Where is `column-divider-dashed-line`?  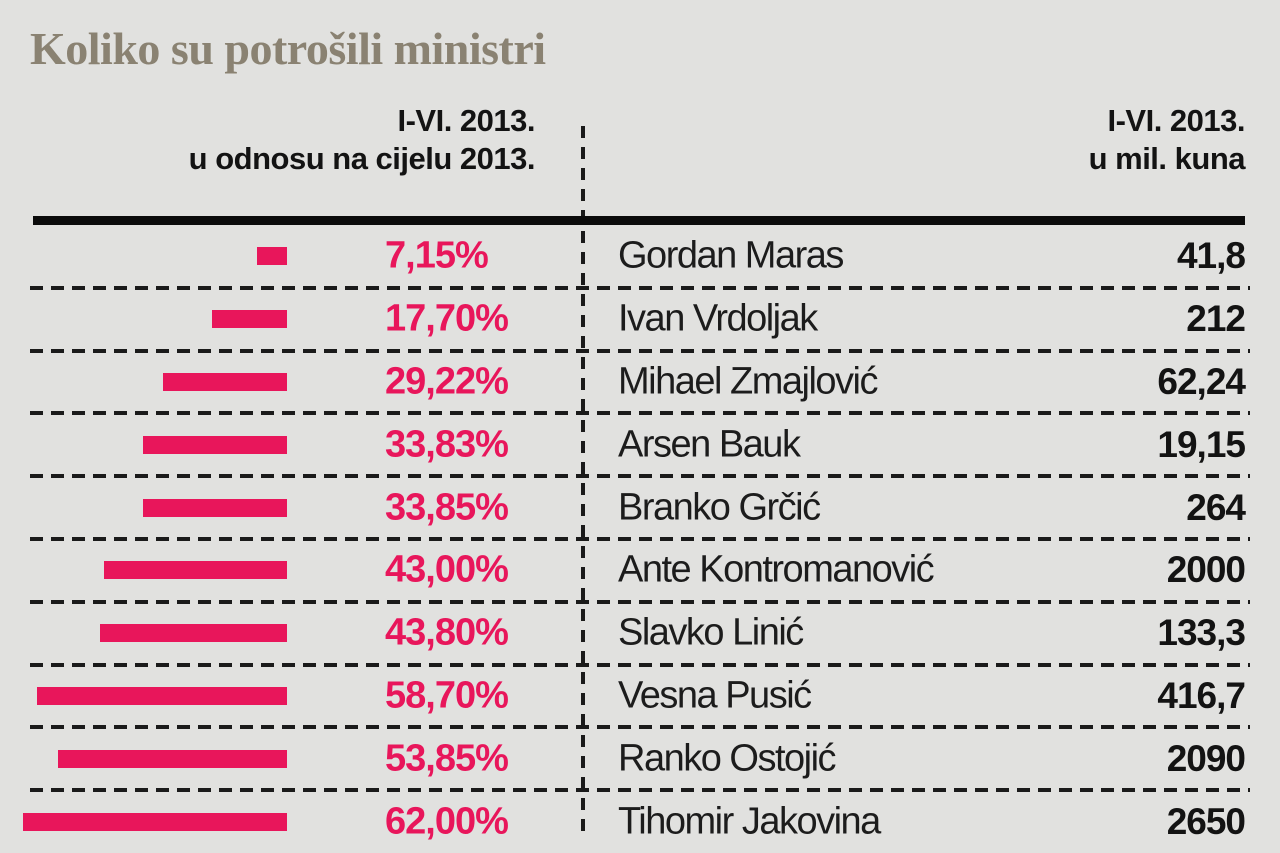 column-divider-dashed-line is located at coordinates (583, 482).